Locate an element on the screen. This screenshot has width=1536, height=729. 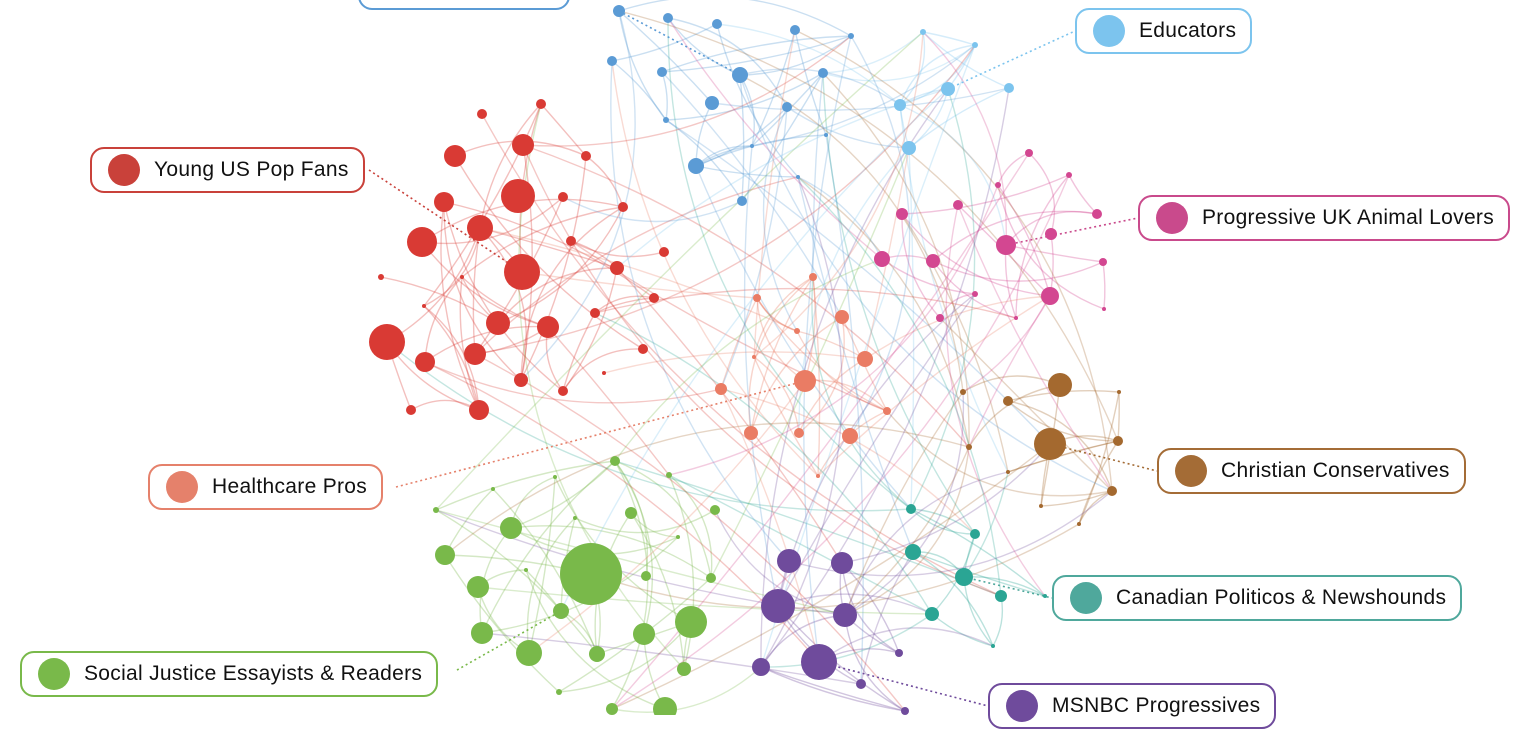
cluster-label-blue is located at coordinates (464, 5).